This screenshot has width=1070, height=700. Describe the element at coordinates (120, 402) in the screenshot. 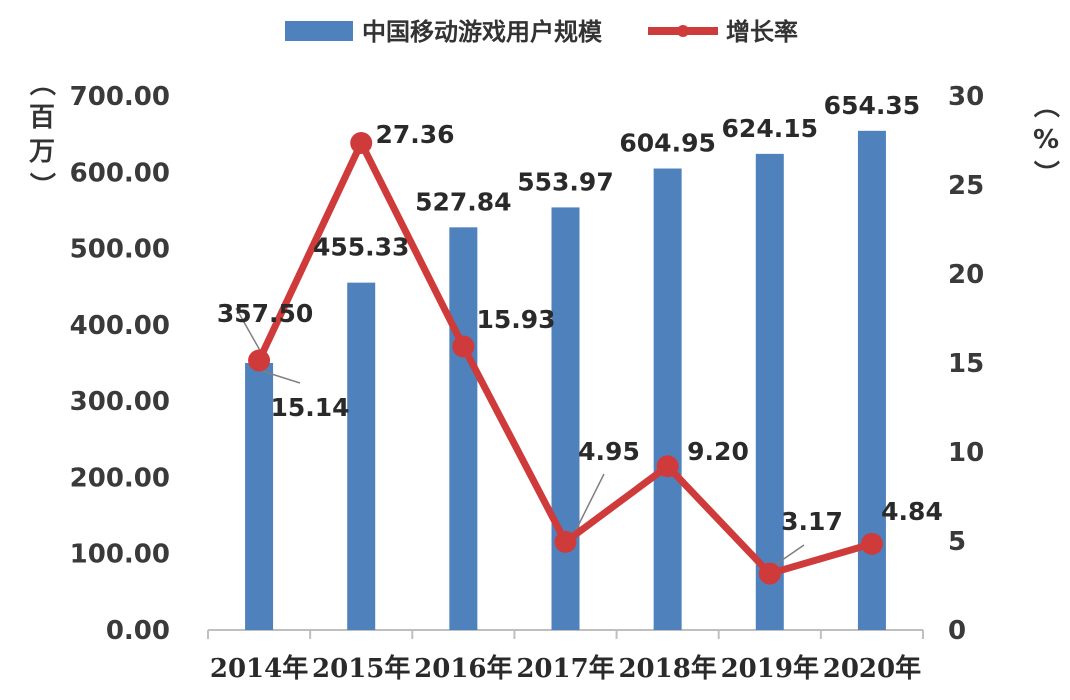

I see `left-tick-label: 300.00` at that location.